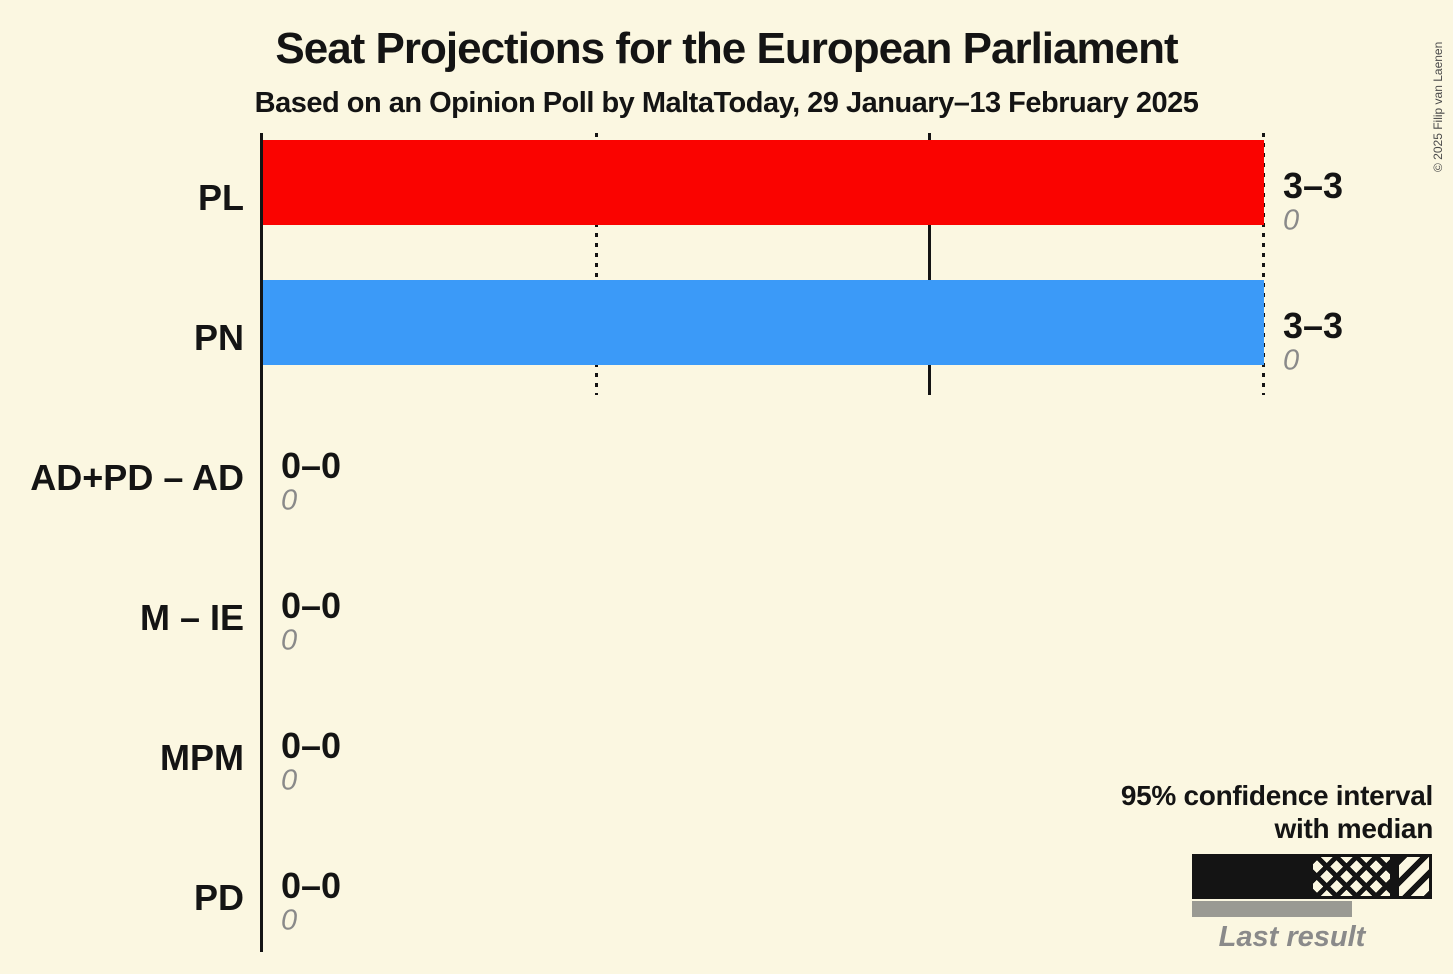 The height and width of the screenshot is (974, 1453). I want to click on gridline-1-seats, so click(596, 264).